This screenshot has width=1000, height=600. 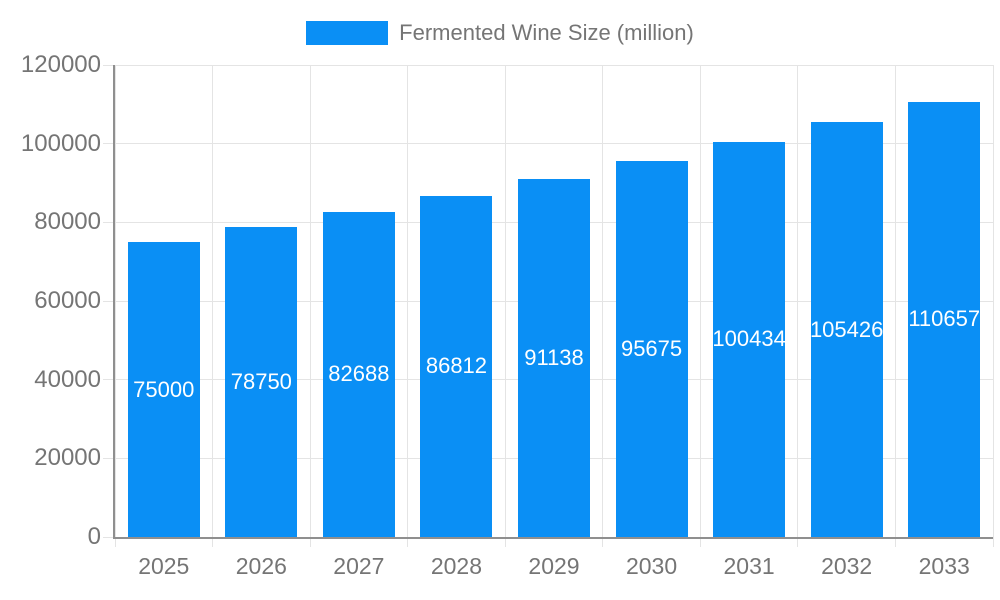 I want to click on bar-2030: 95675, so click(x=651, y=348).